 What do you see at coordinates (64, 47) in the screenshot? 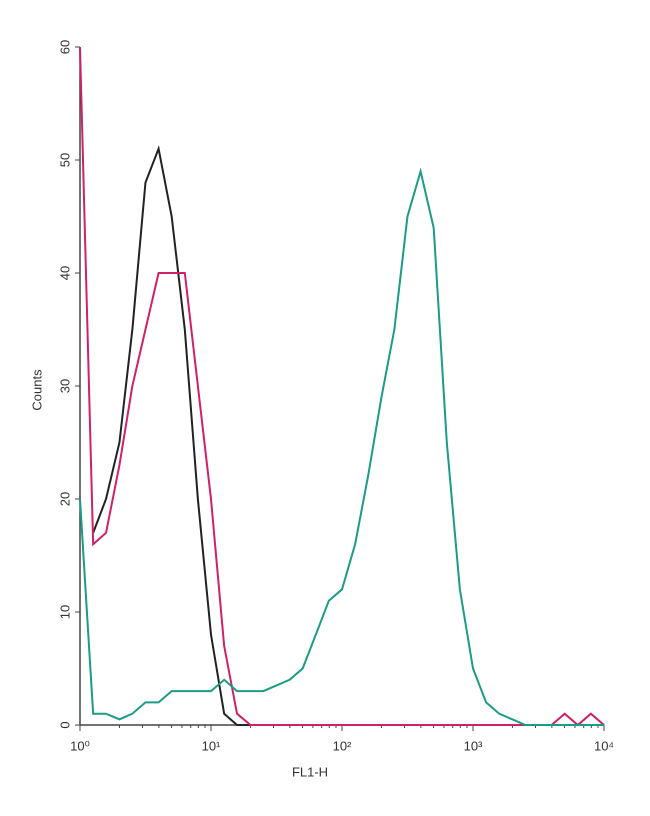
I see `y-tick-label: 60` at bounding box center [64, 47].